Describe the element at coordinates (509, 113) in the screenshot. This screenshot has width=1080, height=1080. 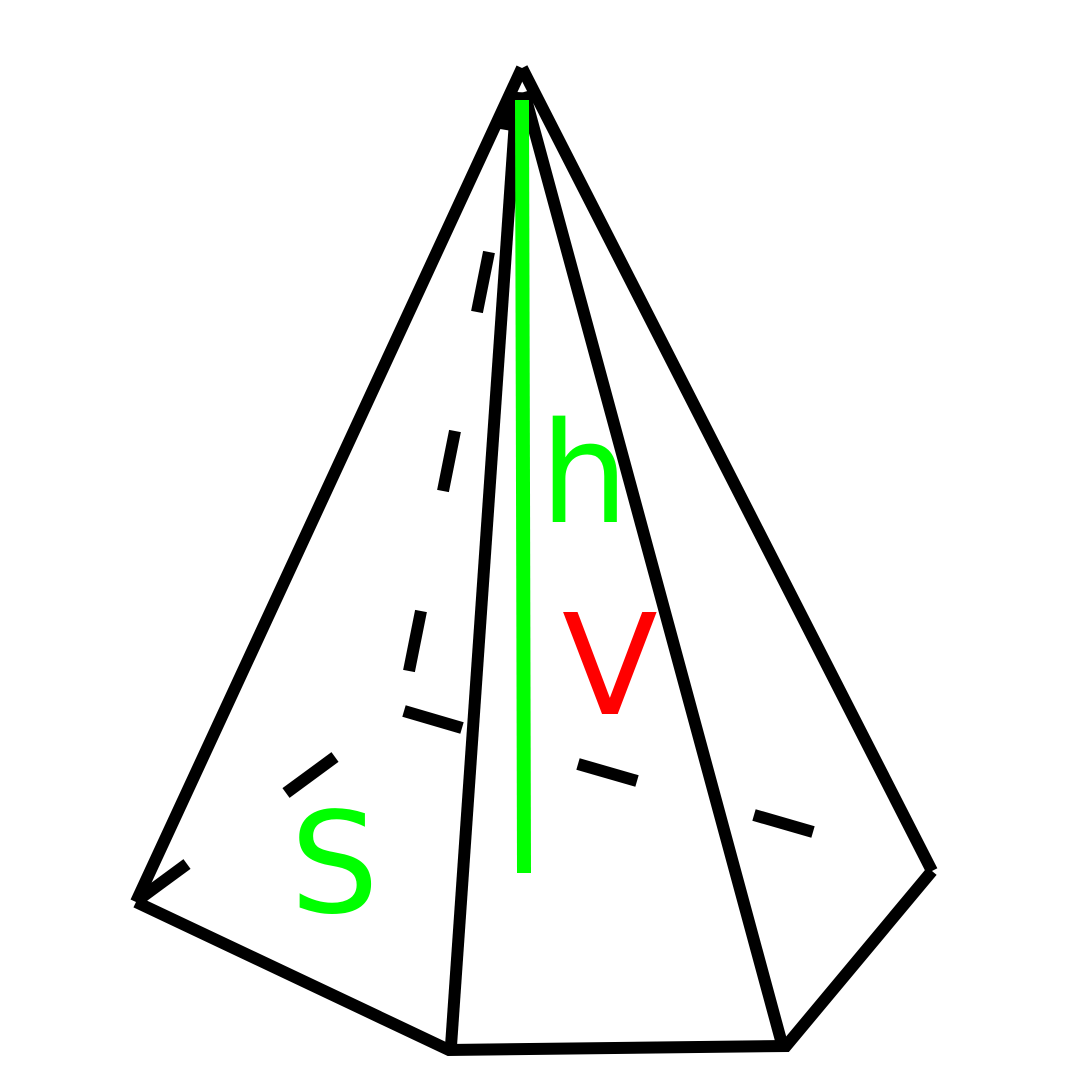
I see `apex-tick` at that location.